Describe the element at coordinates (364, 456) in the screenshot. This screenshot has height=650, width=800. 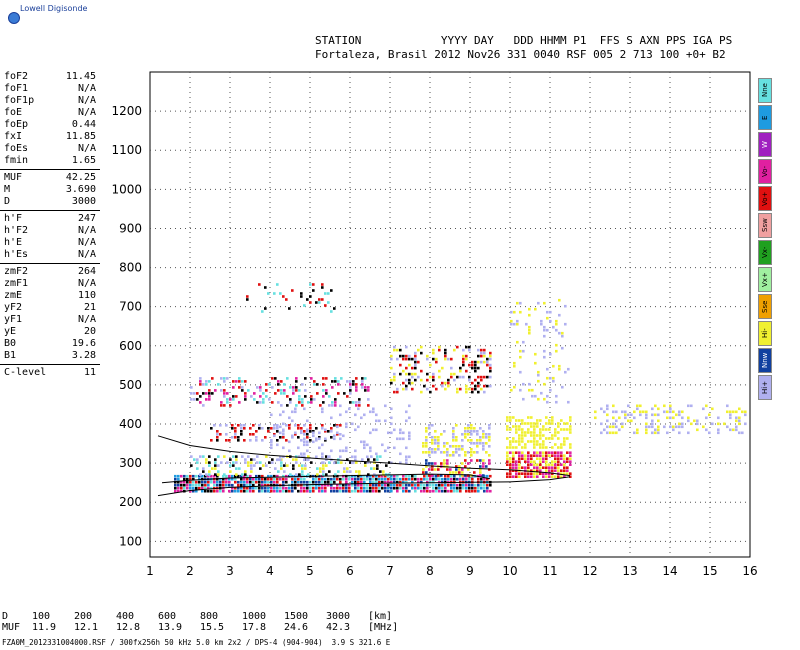
I see `trace-curve` at that location.